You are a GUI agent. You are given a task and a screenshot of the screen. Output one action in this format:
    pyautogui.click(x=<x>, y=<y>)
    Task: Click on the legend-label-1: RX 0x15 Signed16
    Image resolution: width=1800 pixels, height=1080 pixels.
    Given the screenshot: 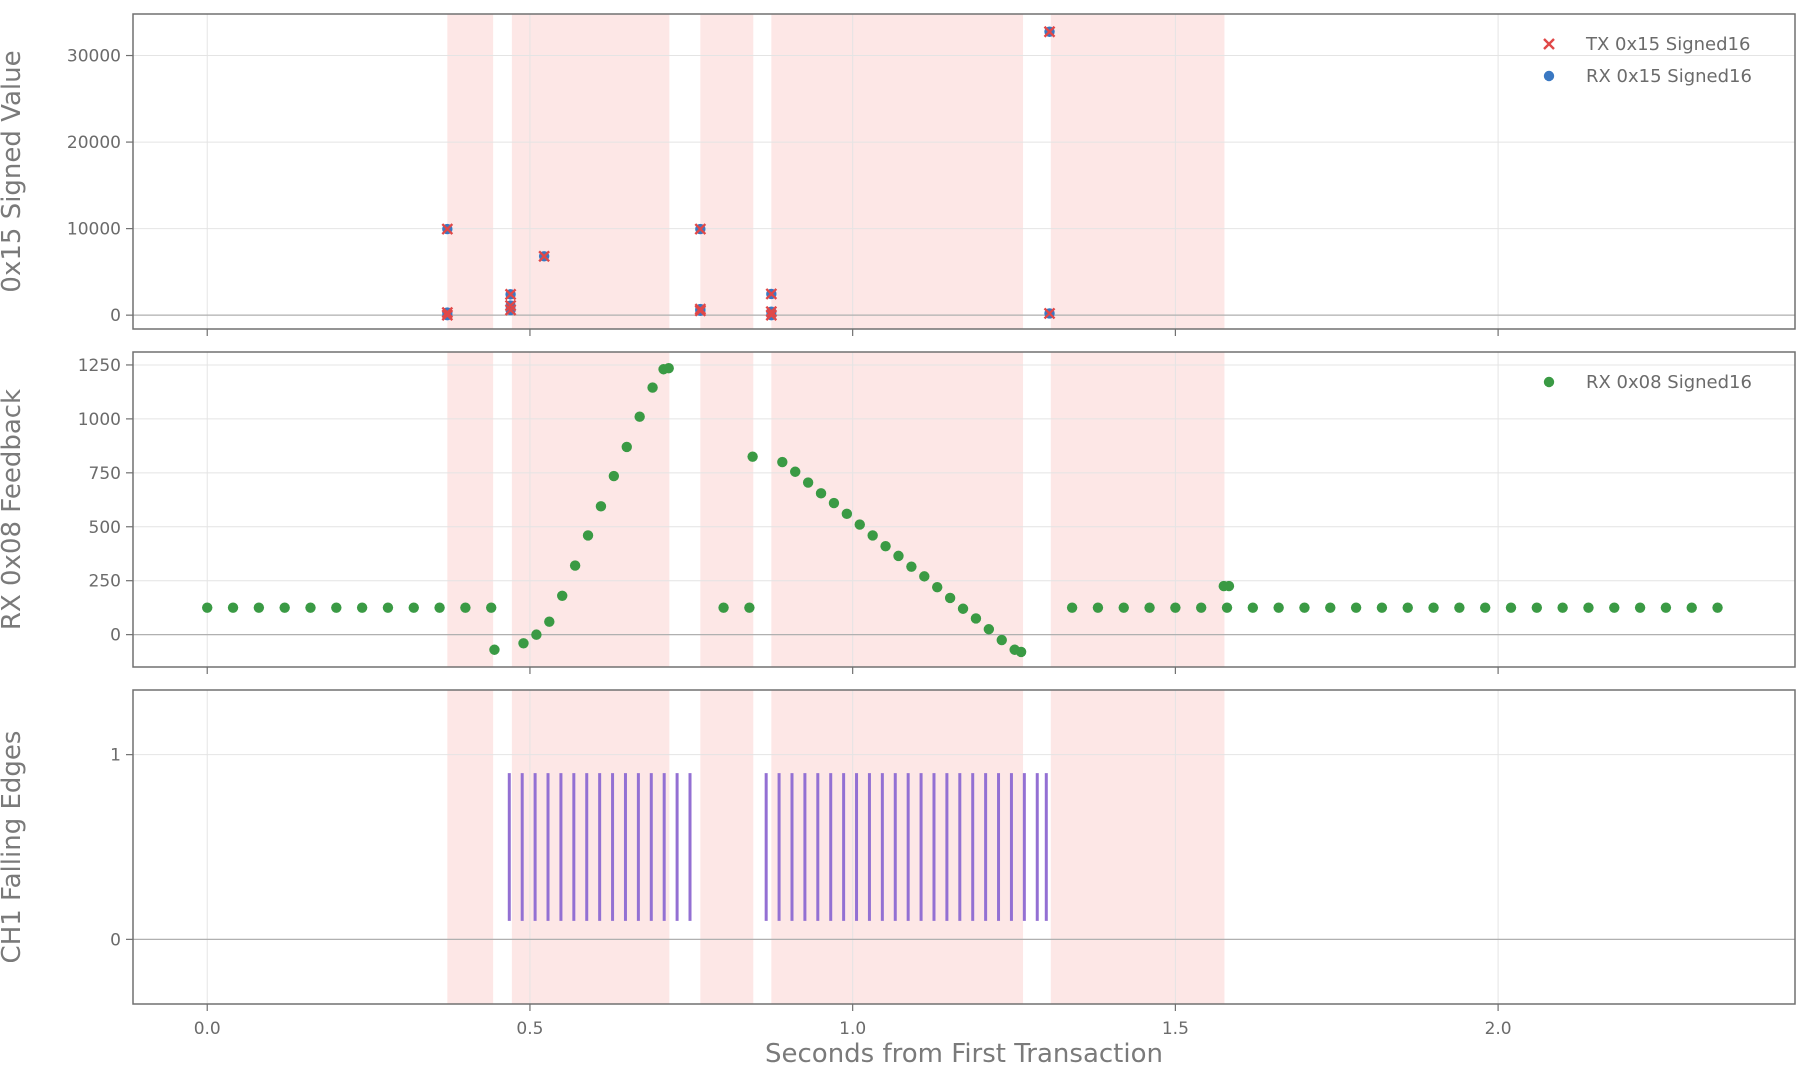 What is the action you would take?
    pyautogui.click(x=1669, y=76)
    